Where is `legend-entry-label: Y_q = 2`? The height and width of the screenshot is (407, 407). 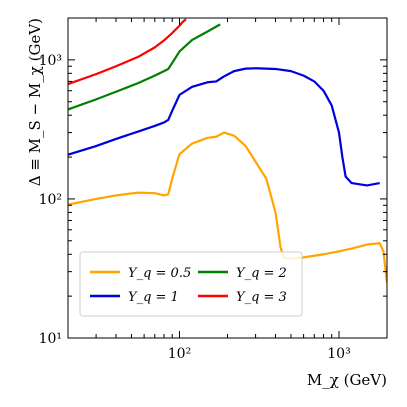 legend-entry-label: Y_q = 2 is located at coordinates (261, 273).